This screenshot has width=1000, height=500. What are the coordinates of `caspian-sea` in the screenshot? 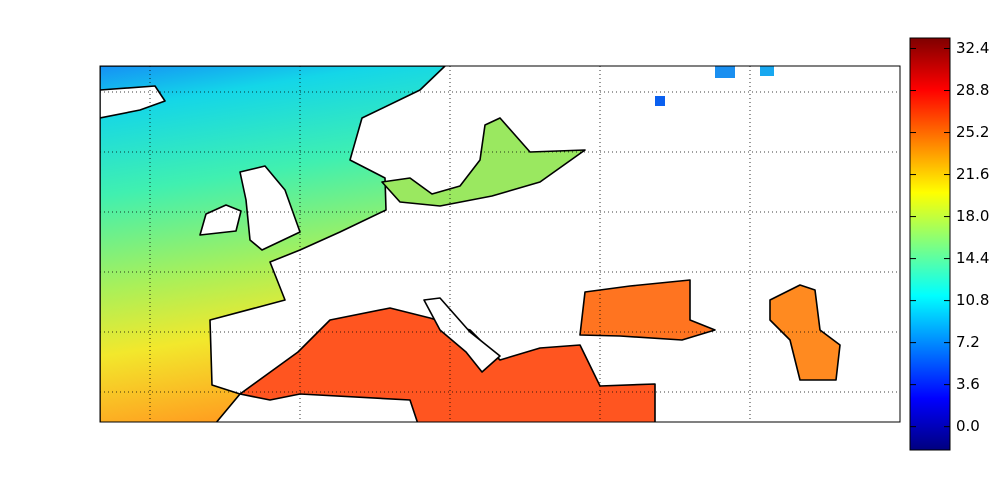 It's located at (805, 332).